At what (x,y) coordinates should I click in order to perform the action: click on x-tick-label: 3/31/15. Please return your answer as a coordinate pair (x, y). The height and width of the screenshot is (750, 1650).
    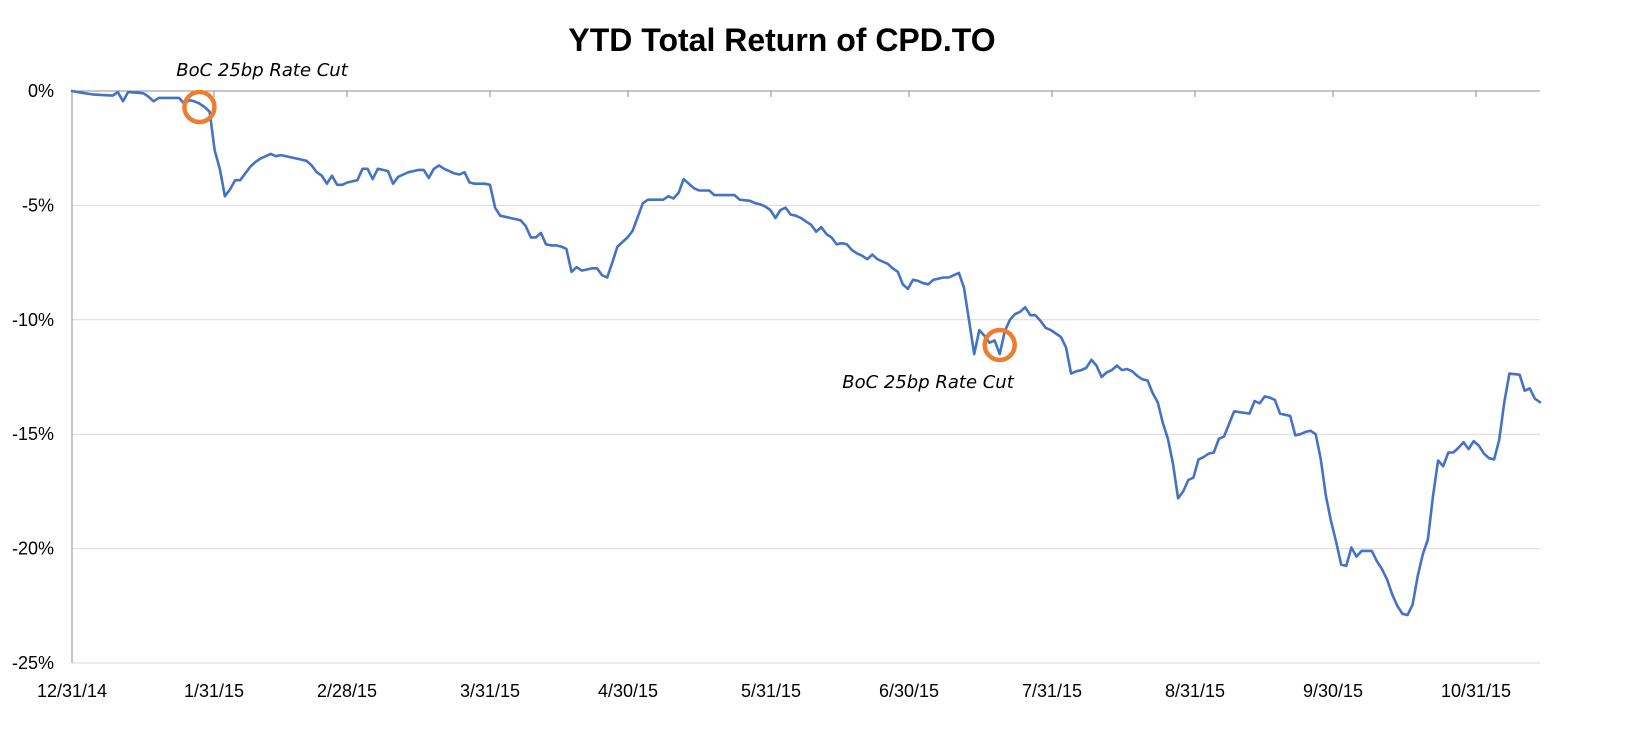
    Looking at the image, I should click on (490, 691).